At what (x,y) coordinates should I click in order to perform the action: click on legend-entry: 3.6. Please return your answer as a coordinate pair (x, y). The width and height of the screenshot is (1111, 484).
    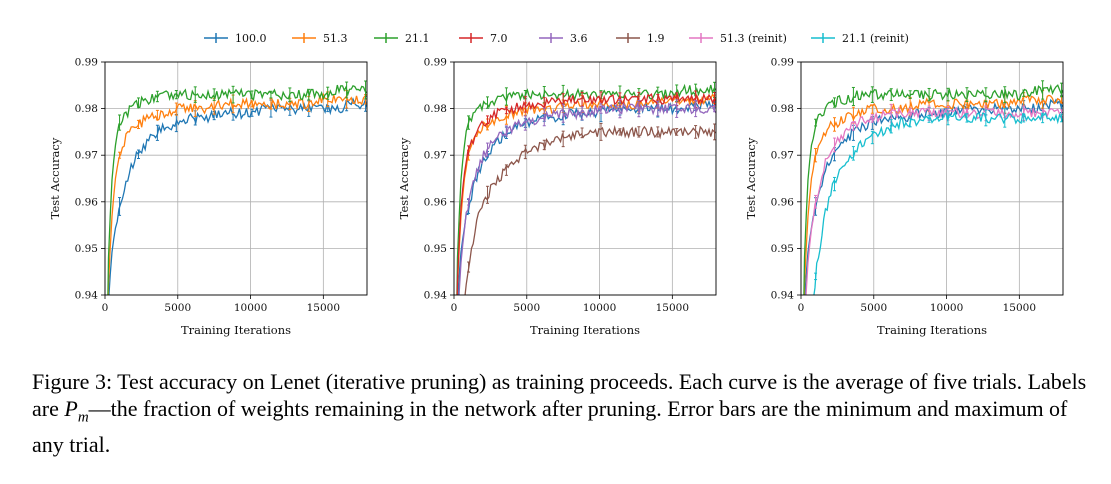
    Looking at the image, I should click on (563, 38).